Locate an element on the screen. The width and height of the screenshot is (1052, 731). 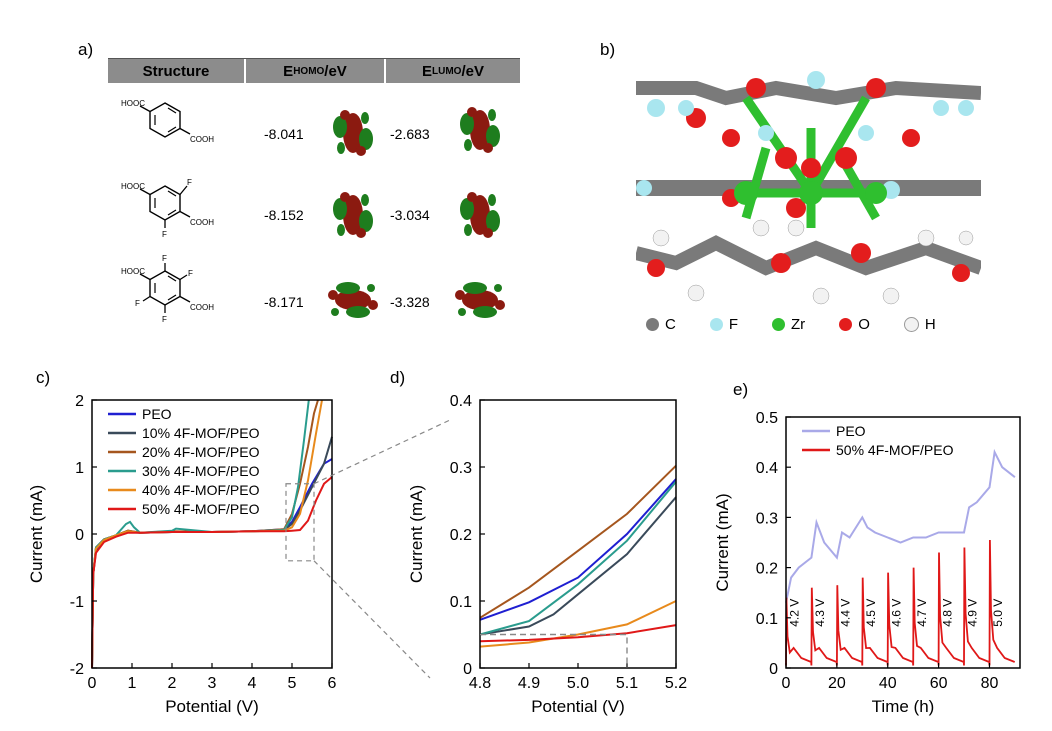
header-elumo: E LUMO/eV is located at coordinates (453, 71).